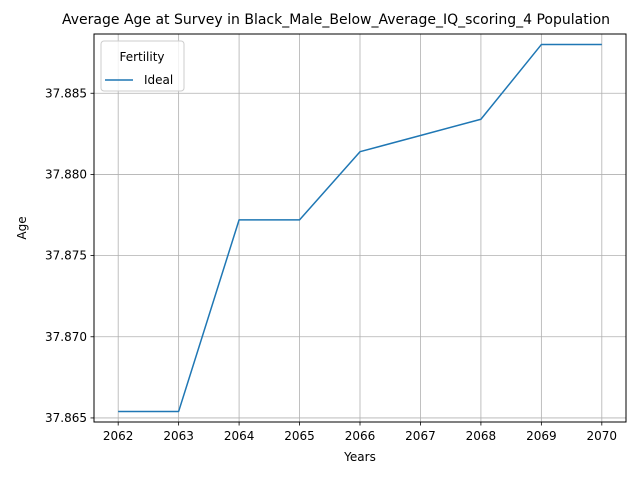 This screenshot has height=480, width=640. Describe the element at coordinates (420, 436) in the screenshot. I see `x-tick-label: 2067` at that location.